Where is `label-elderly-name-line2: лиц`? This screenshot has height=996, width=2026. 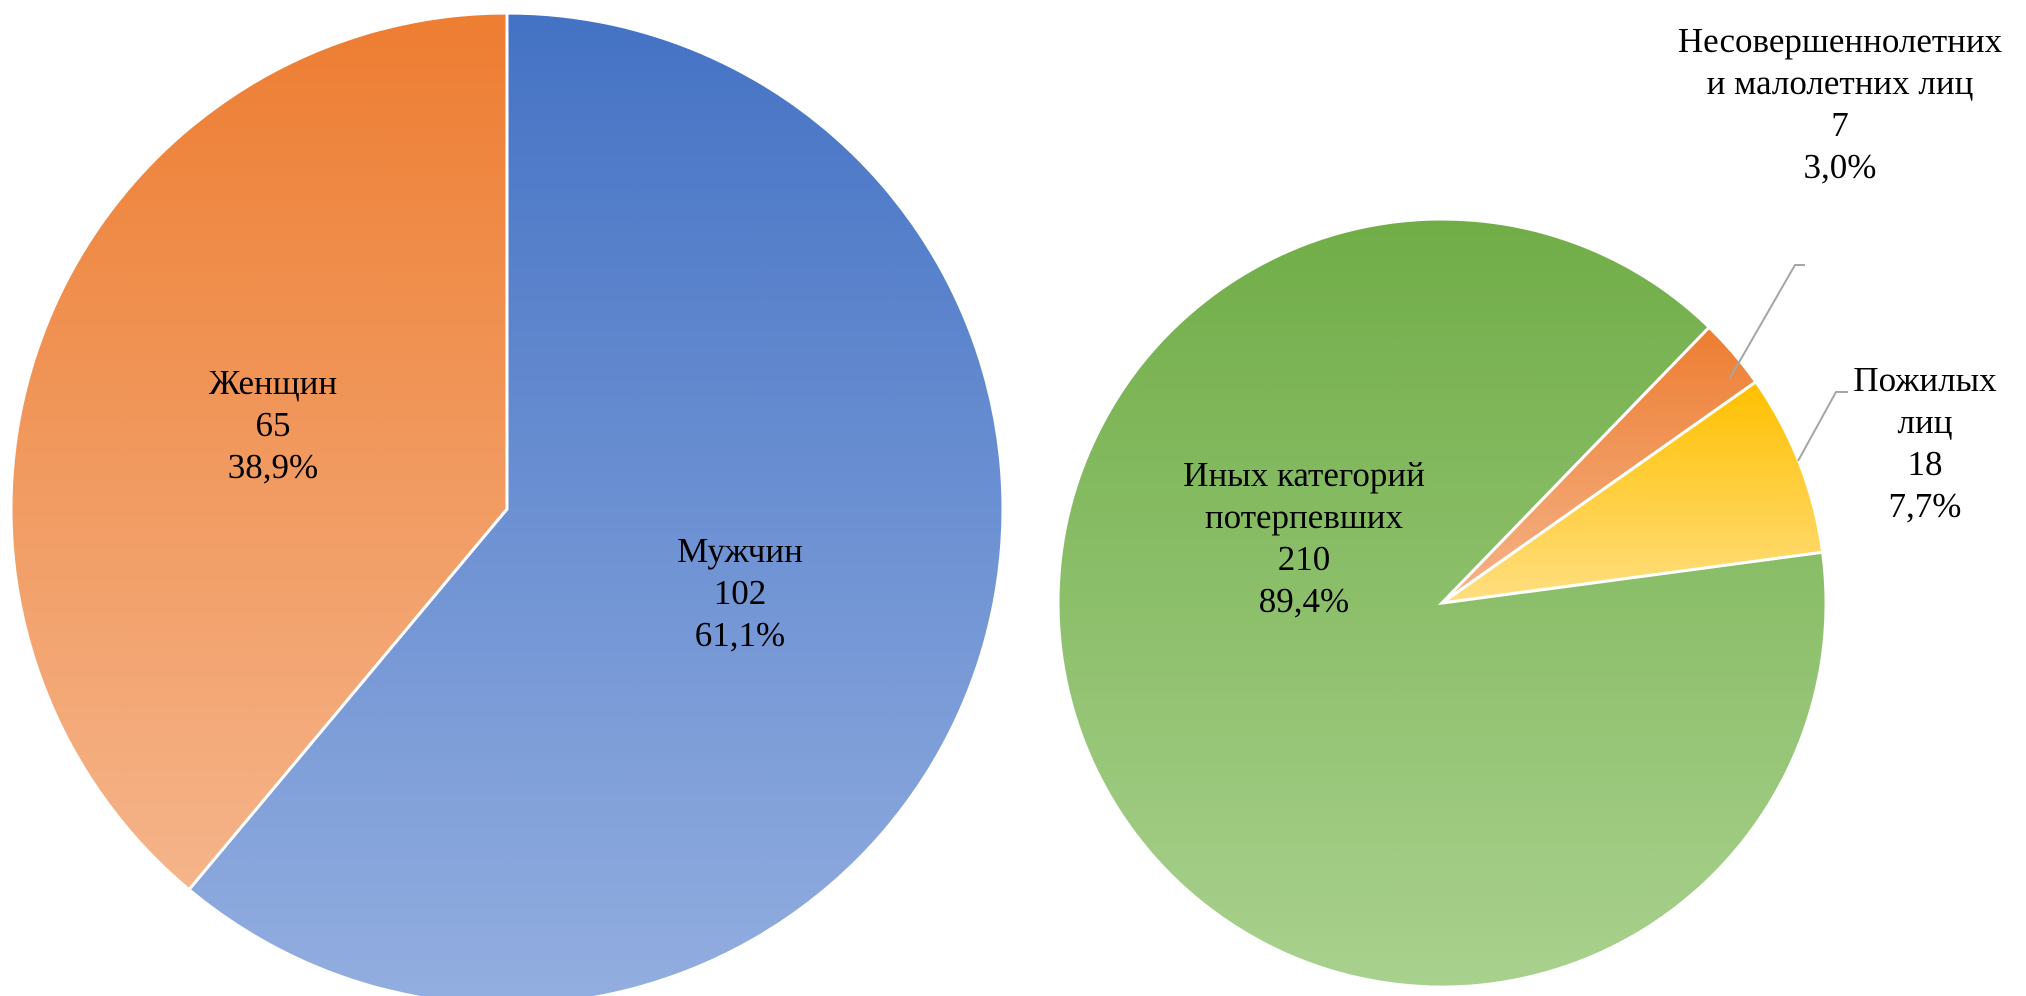 label-elderly-name-line2: лиц is located at coordinates (1925, 421).